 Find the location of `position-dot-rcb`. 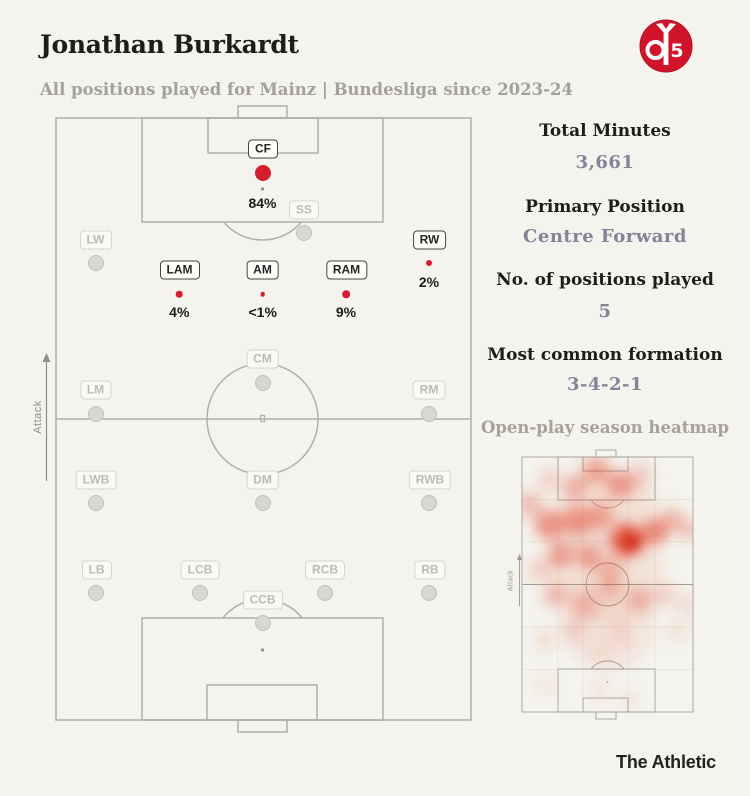

position-dot-rcb is located at coordinates (325, 593).